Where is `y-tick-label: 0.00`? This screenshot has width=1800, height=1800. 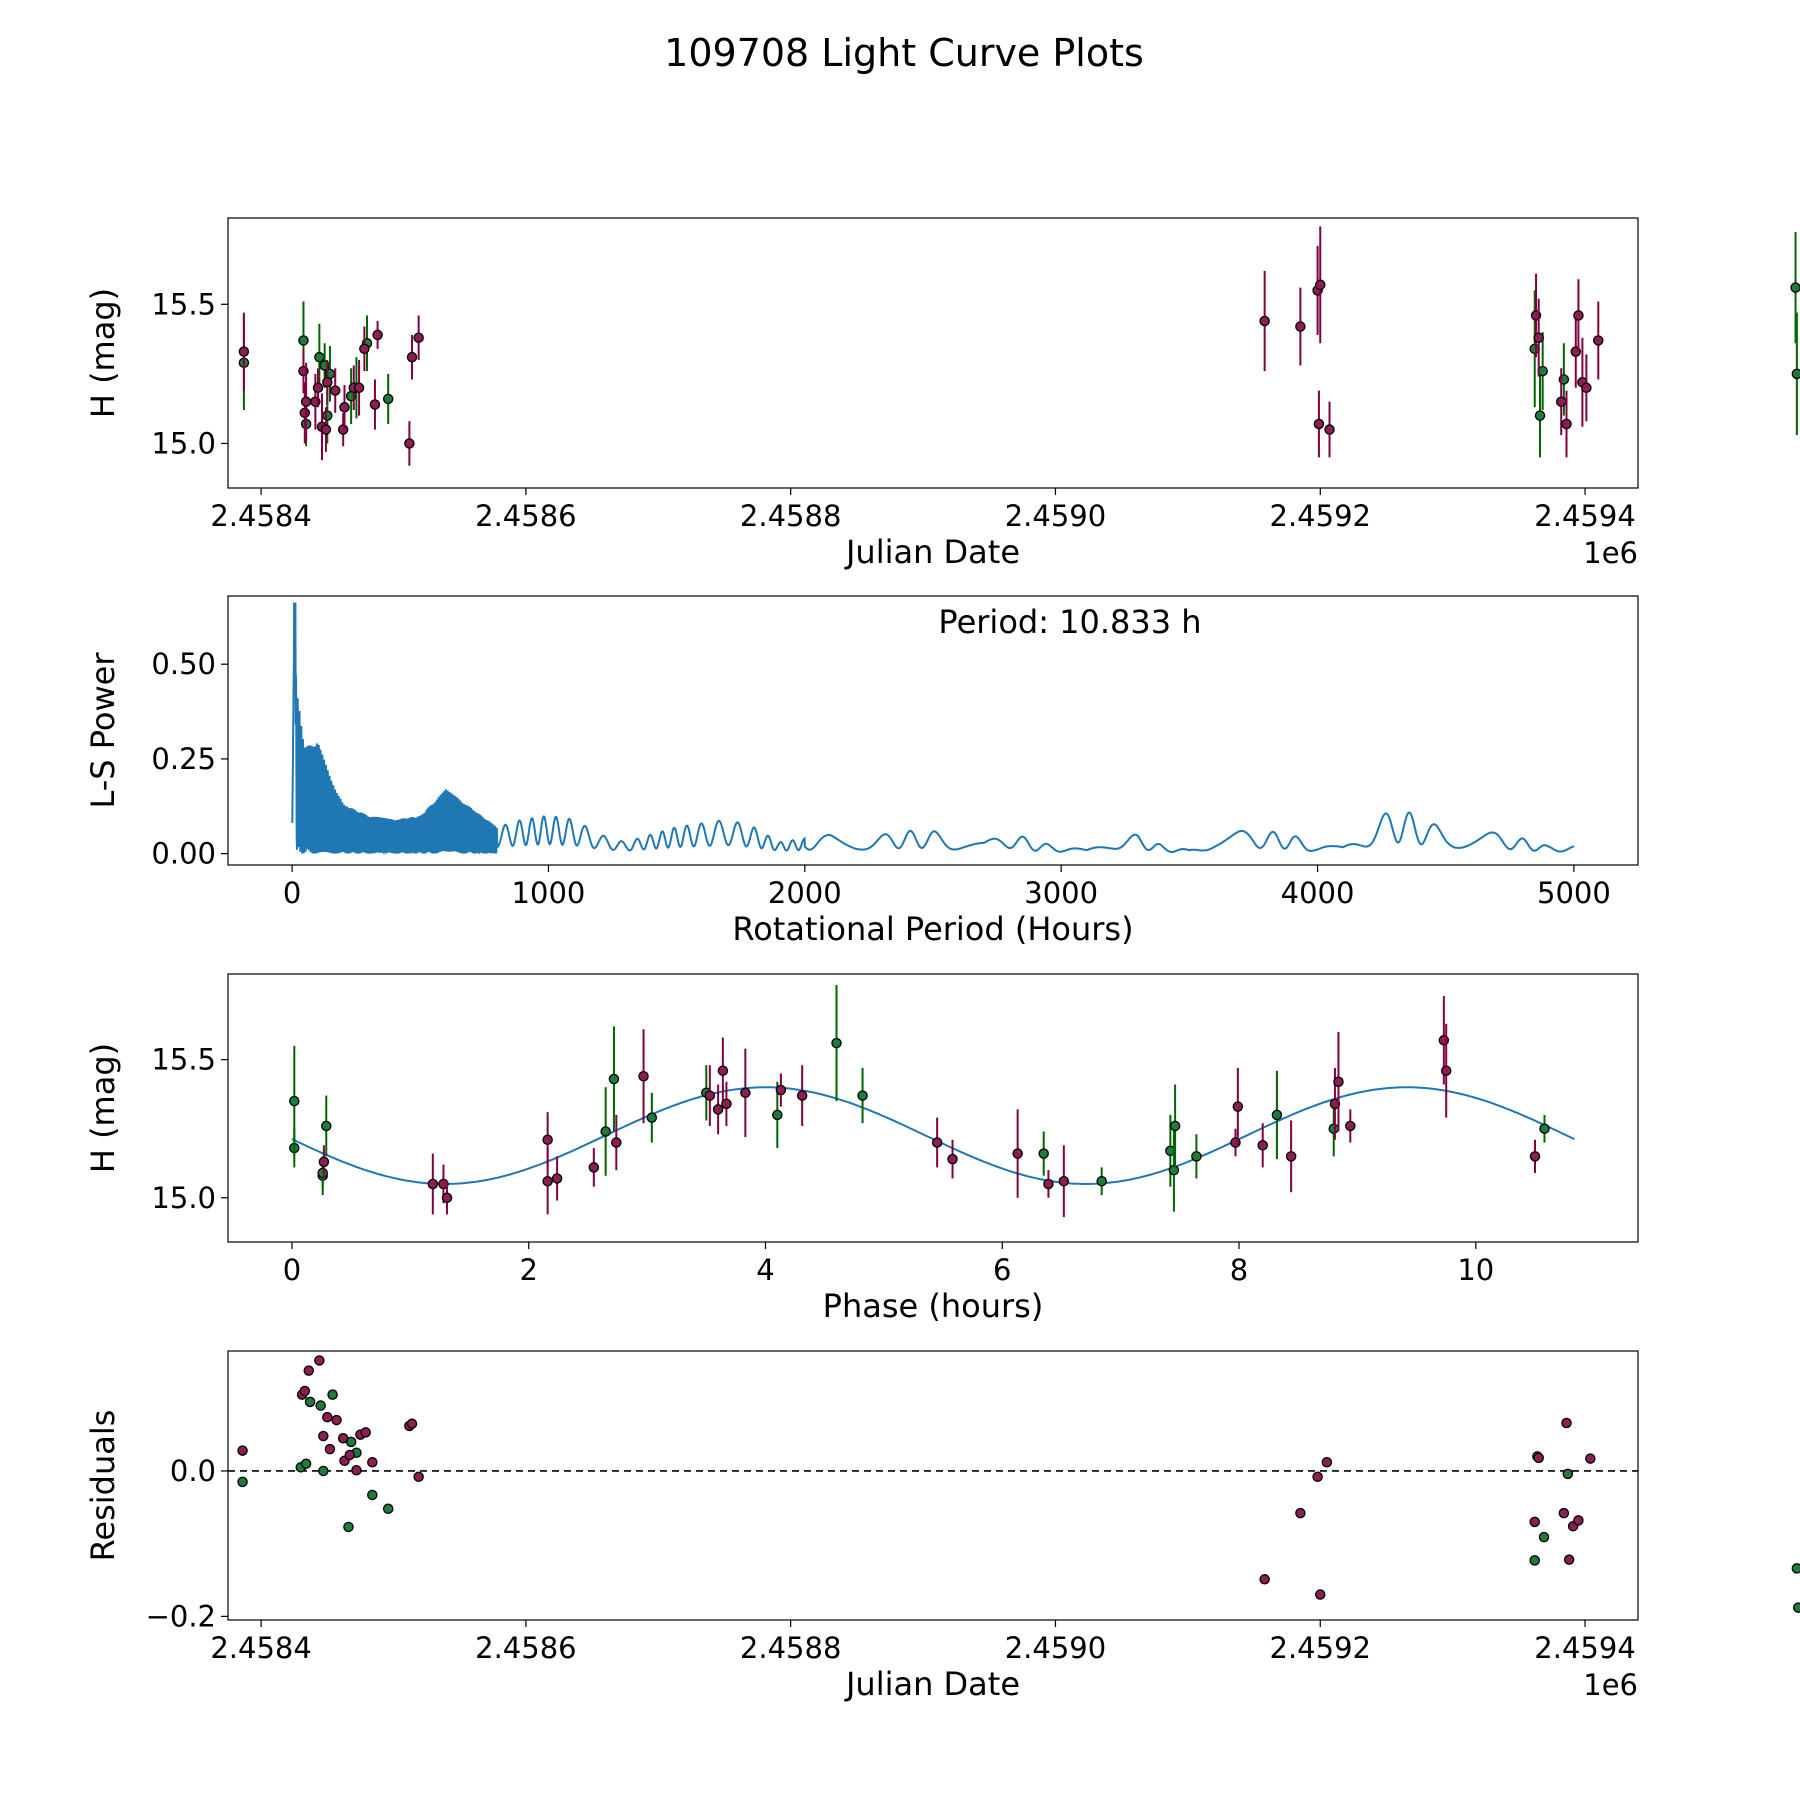
y-tick-label: 0.00 is located at coordinates (183, 854).